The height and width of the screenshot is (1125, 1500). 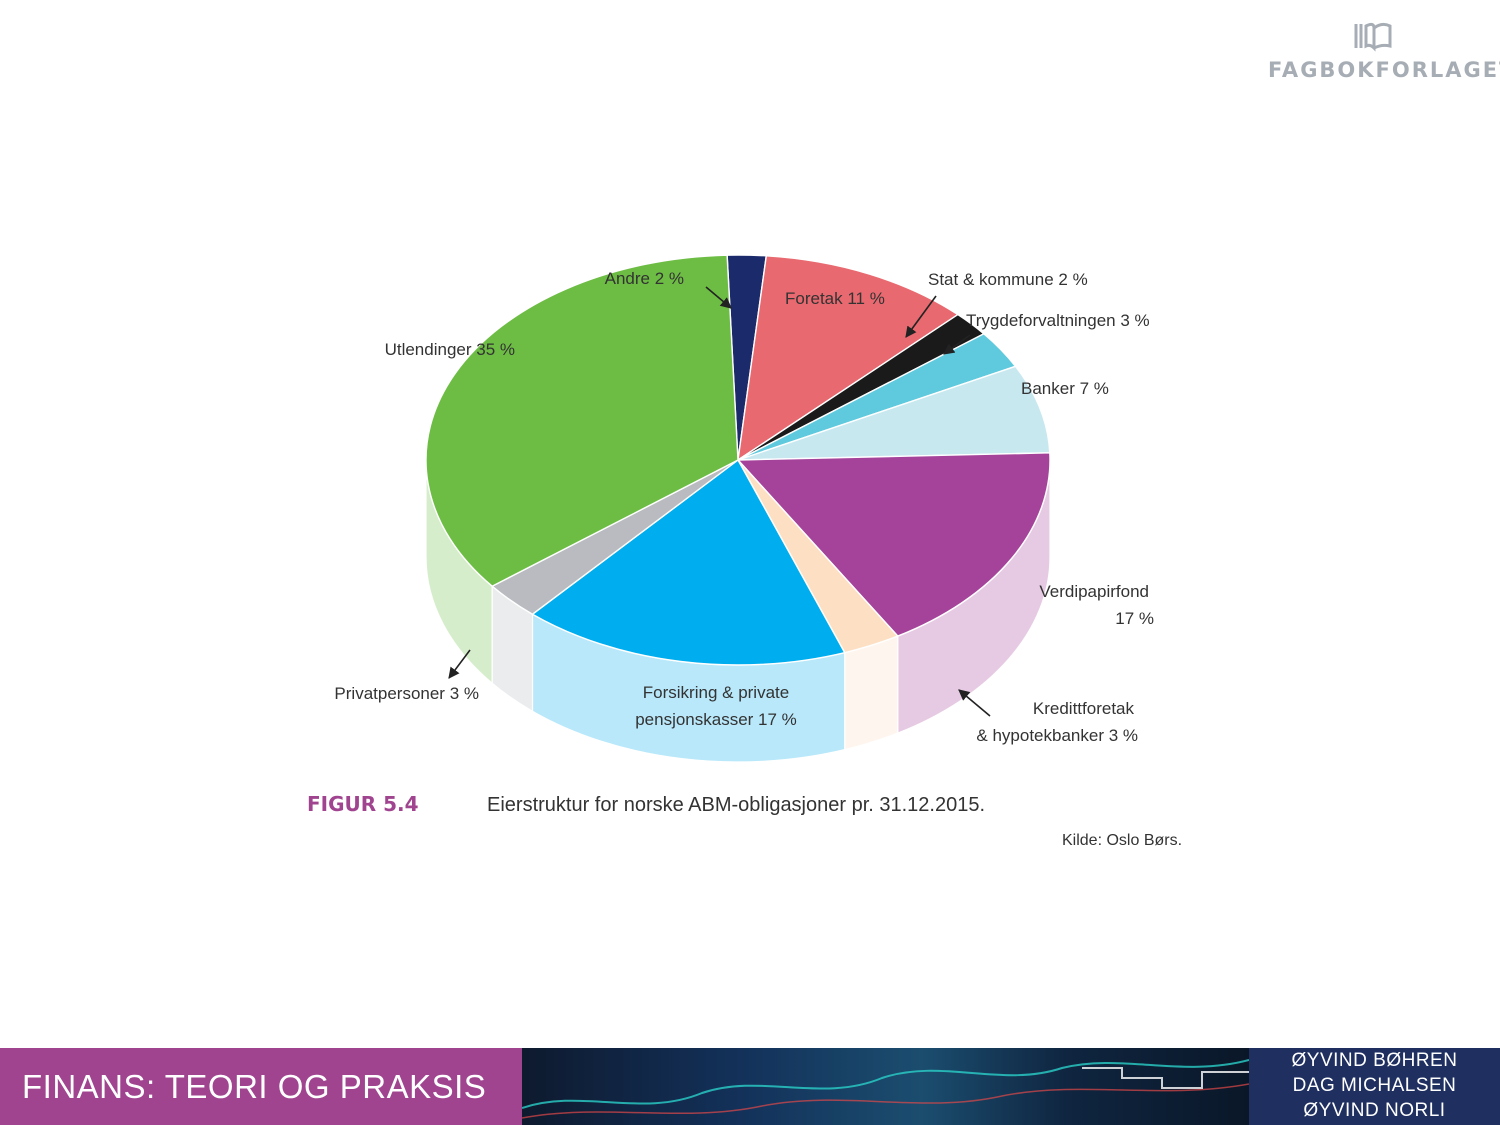 What do you see at coordinates (1374, 1060) in the screenshot?
I see `author-name: ØYVIND BØHREN` at bounding box center [1374, 1060].